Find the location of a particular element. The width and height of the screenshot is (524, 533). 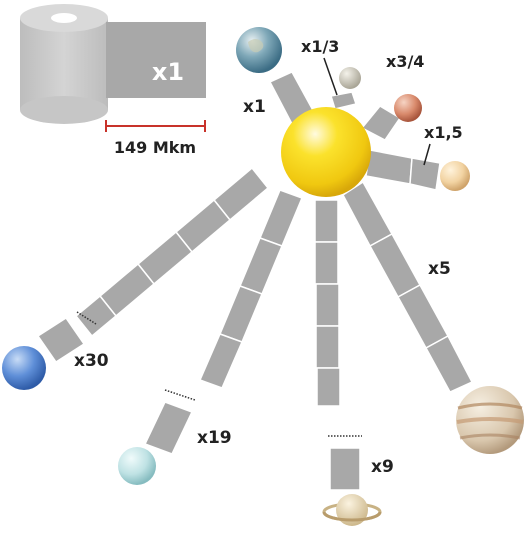

label-venus: x3/4 is located at coordinates (405, 61).